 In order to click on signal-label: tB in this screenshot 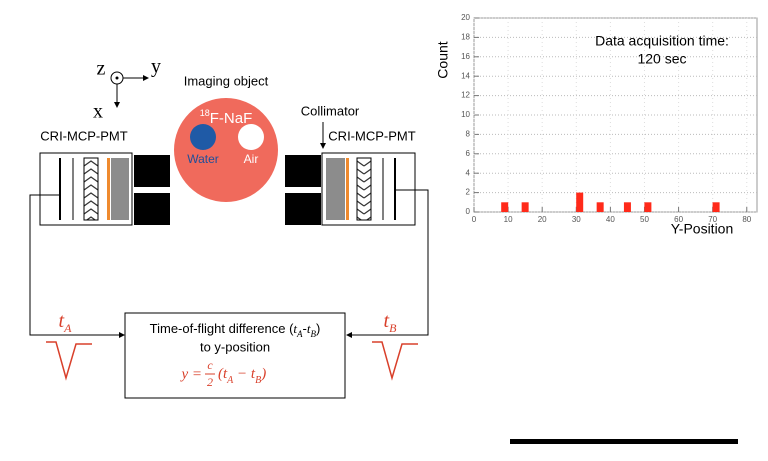, I will do `click(391, 322)`.